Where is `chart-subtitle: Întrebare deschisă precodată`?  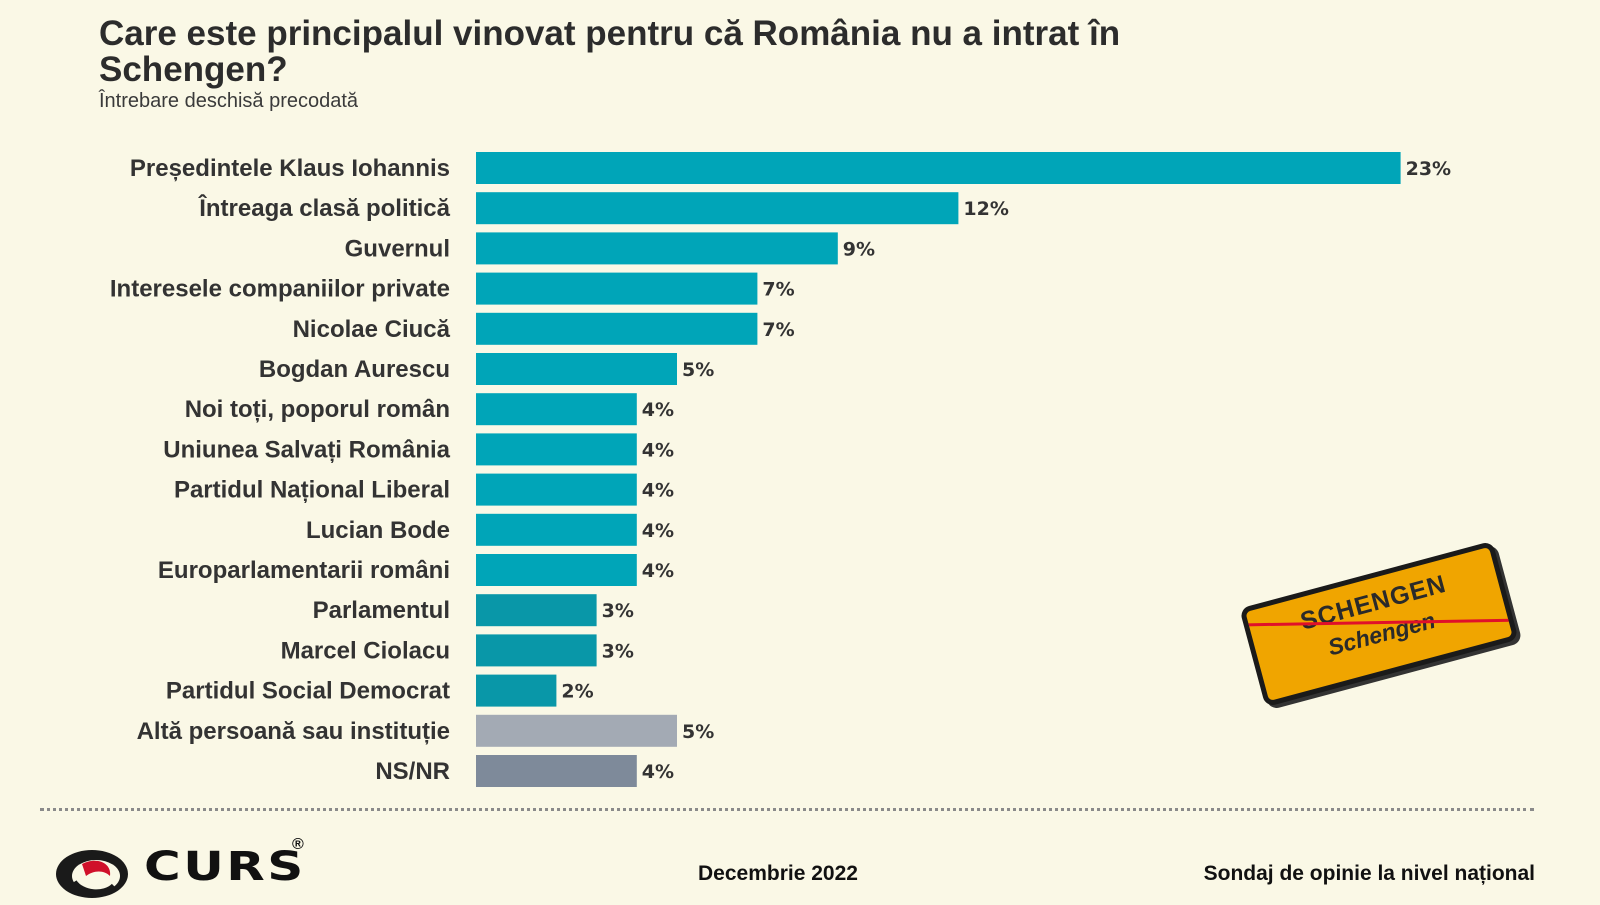 chart-subtitle: Întrebare deschisă precodată is located at coordinates (229, 101).